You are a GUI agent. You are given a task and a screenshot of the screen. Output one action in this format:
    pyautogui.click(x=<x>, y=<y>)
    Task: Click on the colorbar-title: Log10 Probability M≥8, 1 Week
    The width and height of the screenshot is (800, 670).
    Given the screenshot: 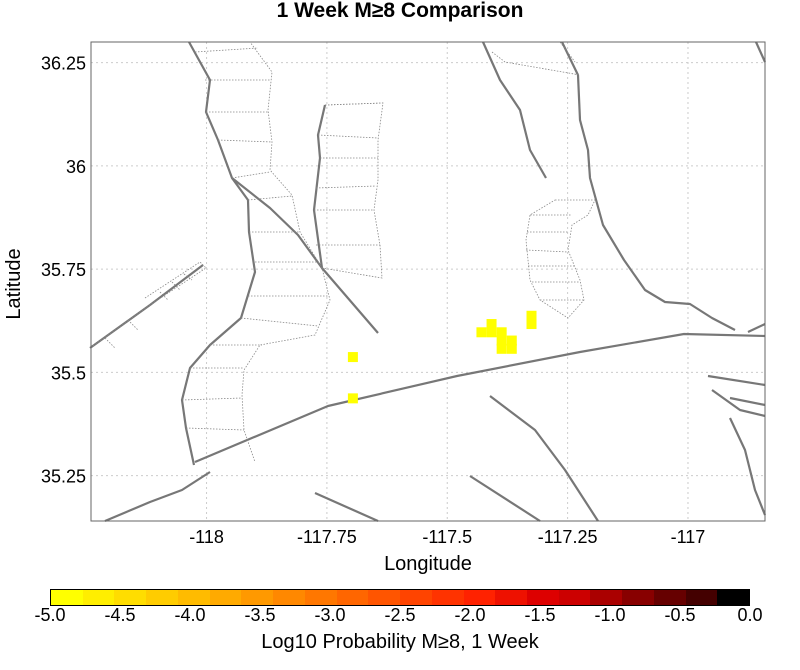 What is the action you would take?
    pyautogui.click(x=400, y=642)
    